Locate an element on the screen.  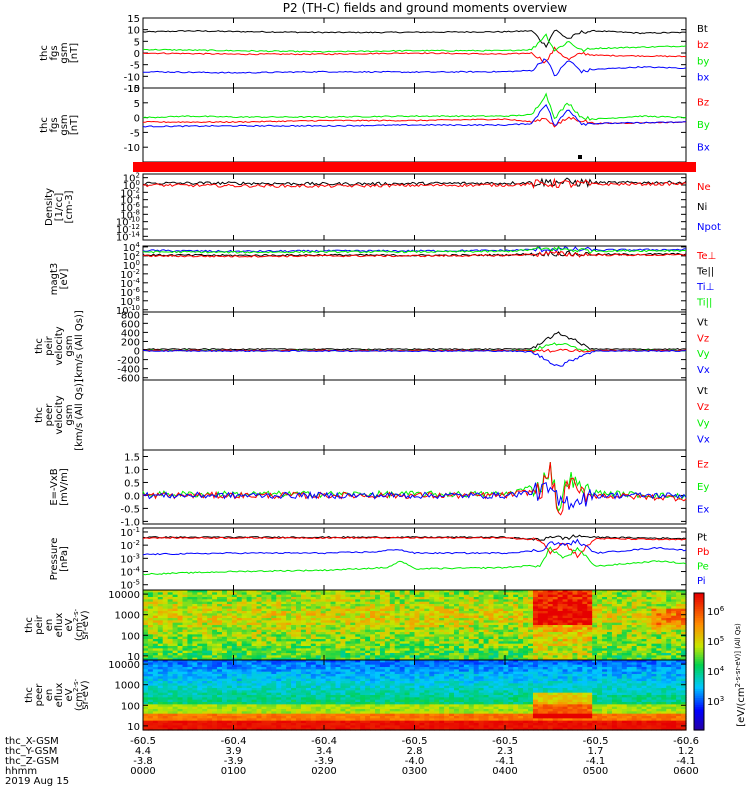
y-axis-label: E=-VxB[mV/m] is located at coordinates (59, 487).